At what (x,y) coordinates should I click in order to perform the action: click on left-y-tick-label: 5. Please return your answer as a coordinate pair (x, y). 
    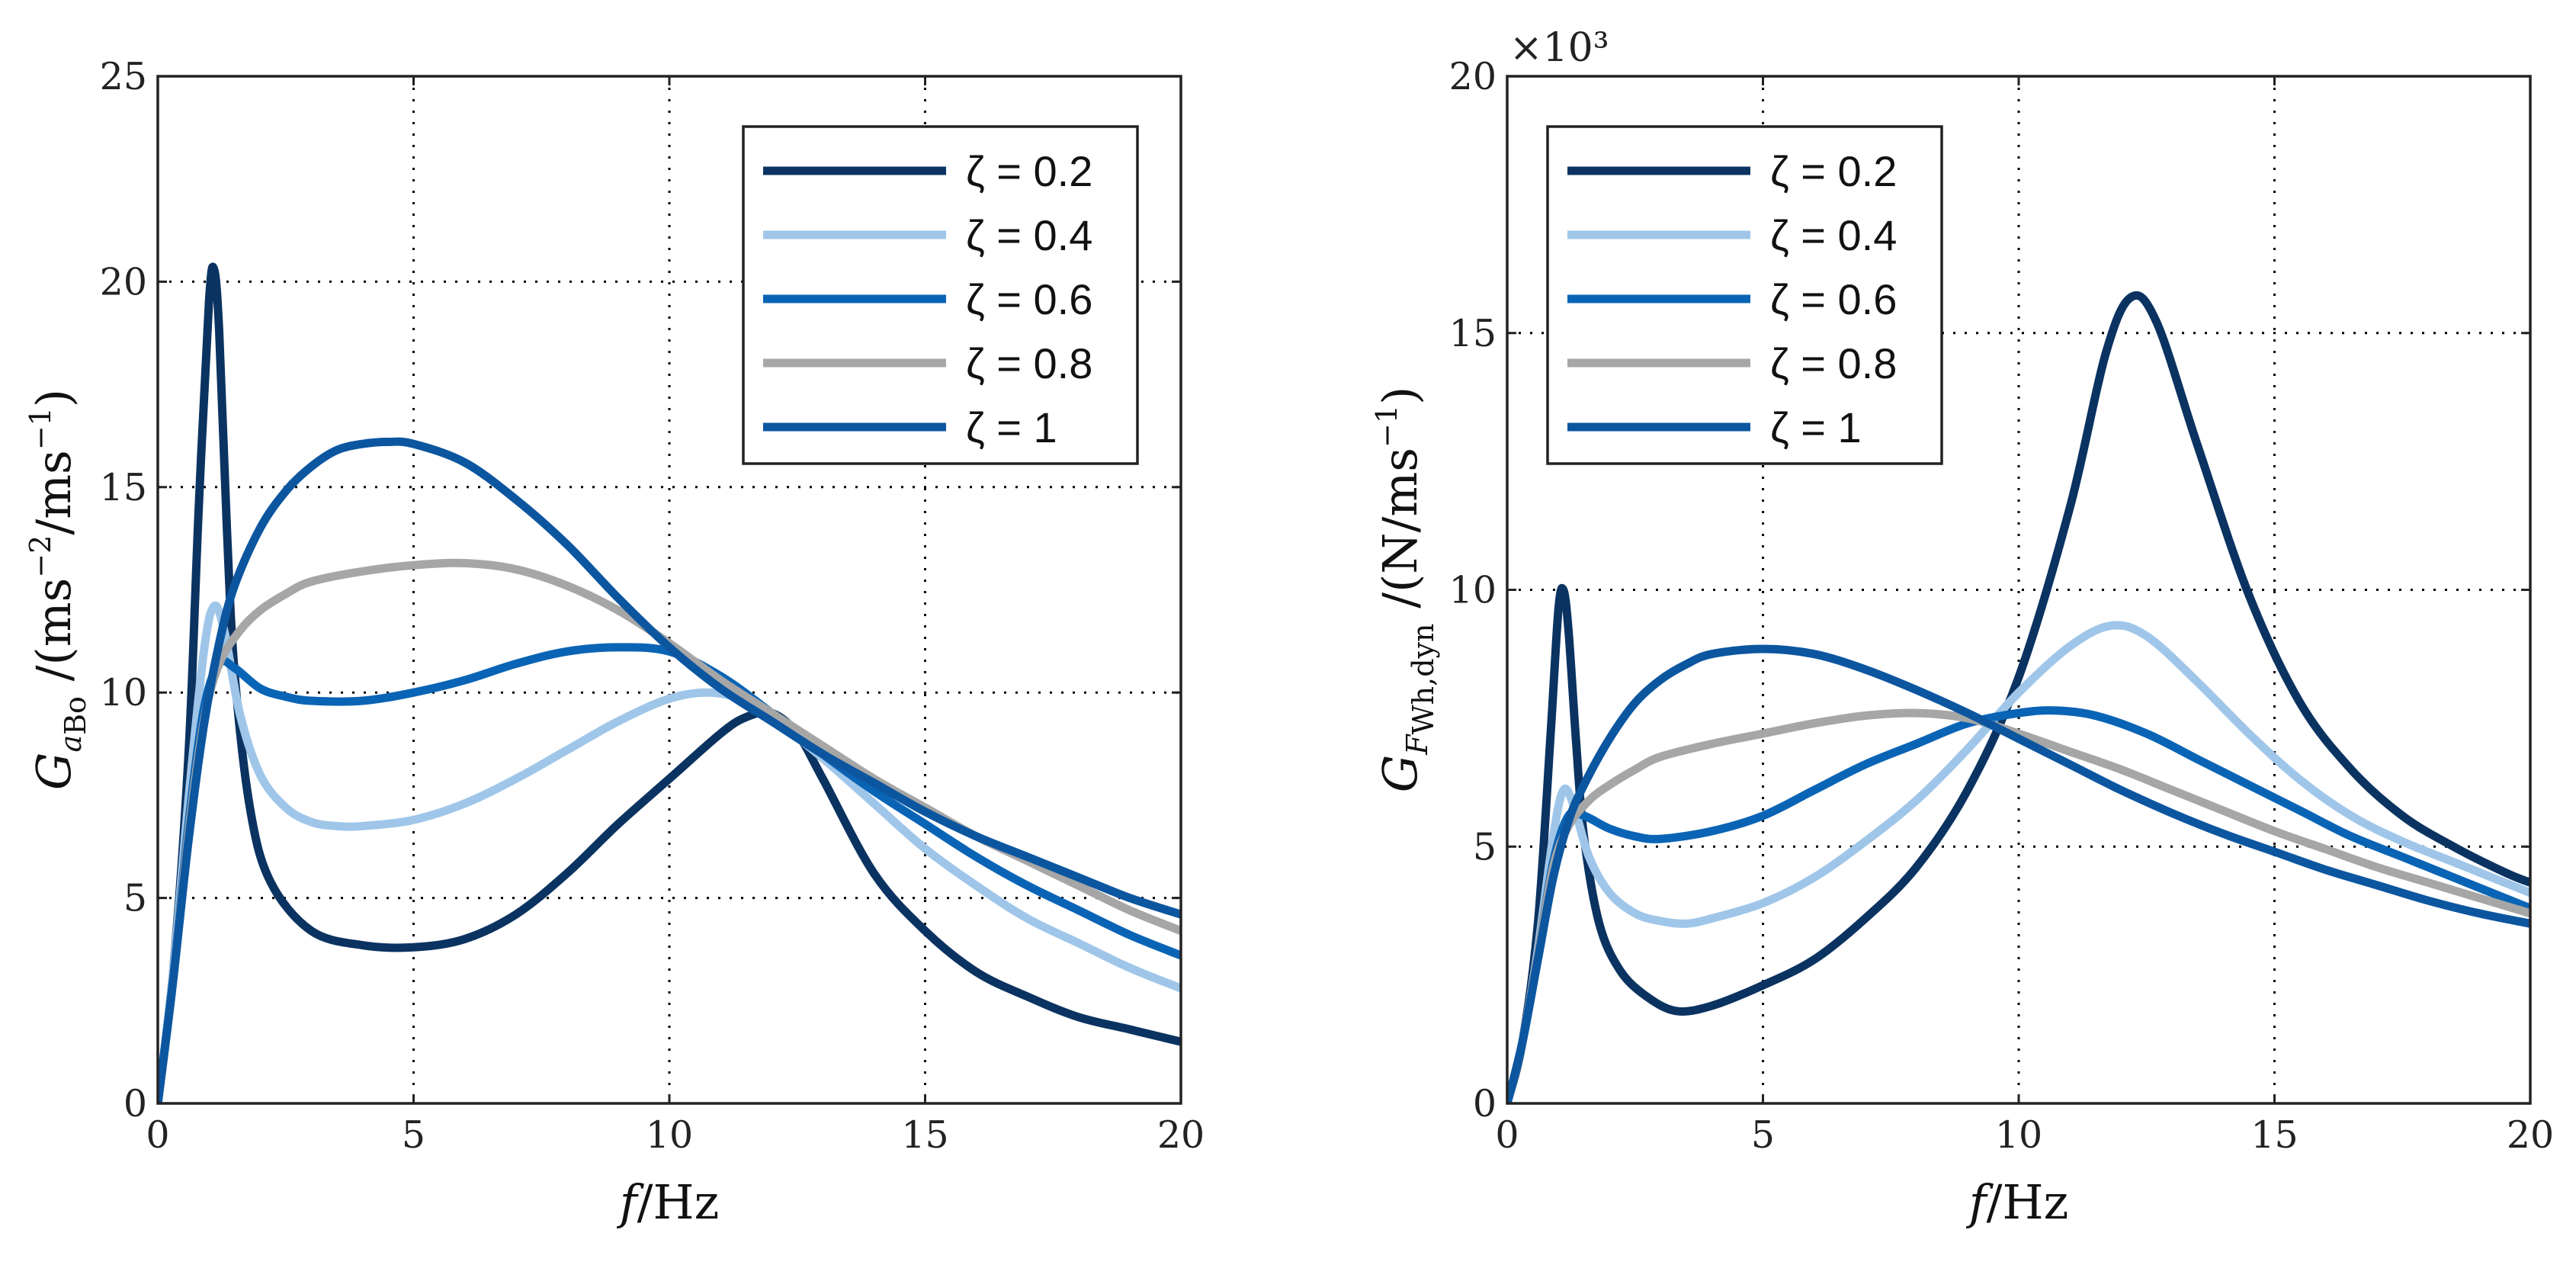
    Looking at the image, I should click on (135, 898).